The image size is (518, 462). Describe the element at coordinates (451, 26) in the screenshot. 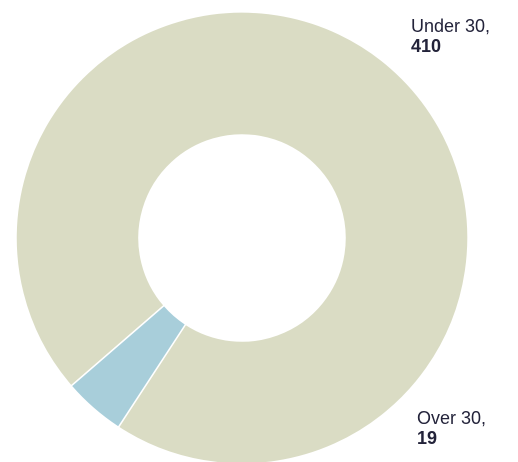

I see `slice-label-under-30-name: Under 30,` at that location.